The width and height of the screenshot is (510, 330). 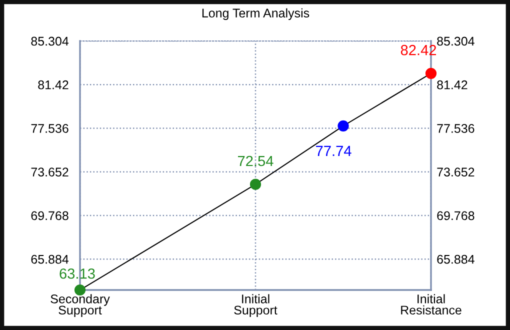 What do you see at coordinates (256, 306) in the screenshot?
I see `x-tick-label: Initial Support` at bounding box center [256, 306].